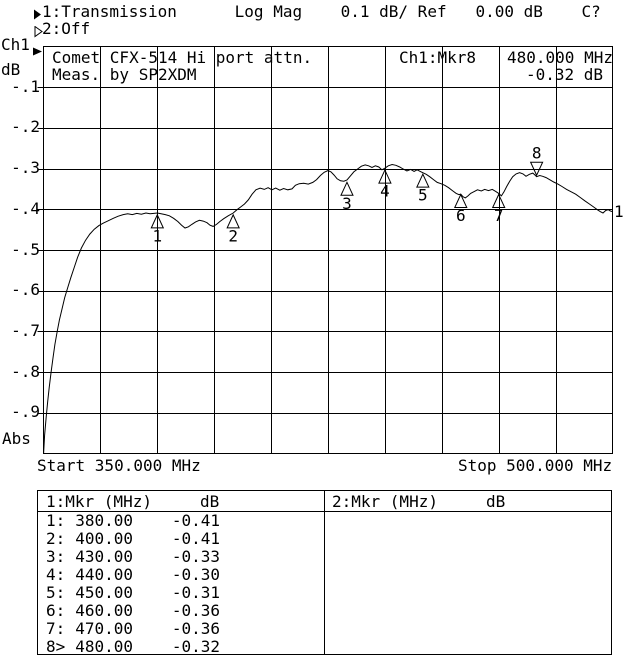 The height and width of the screenshot is (659, 640). What do you see at coordinates (498, 201) in the screenshot?
I see `marker-7-triangle-icon` at bounding box center [498, 201].